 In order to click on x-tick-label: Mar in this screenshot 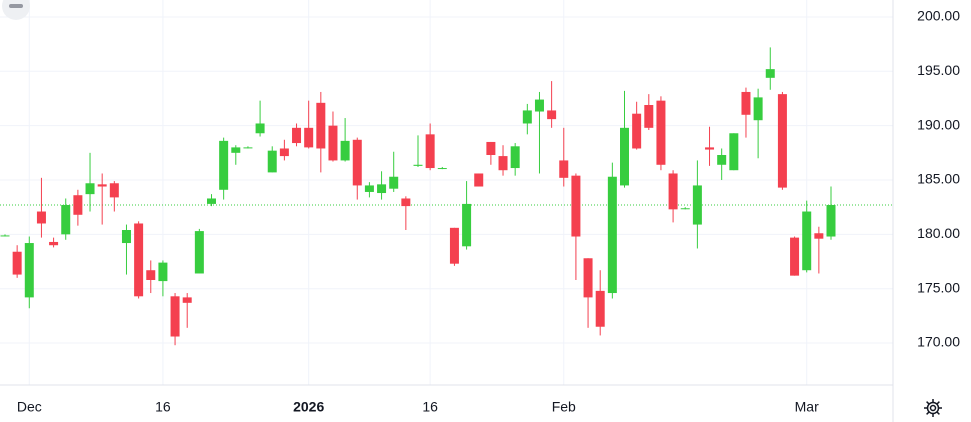, I will do `click(807, 407)`.